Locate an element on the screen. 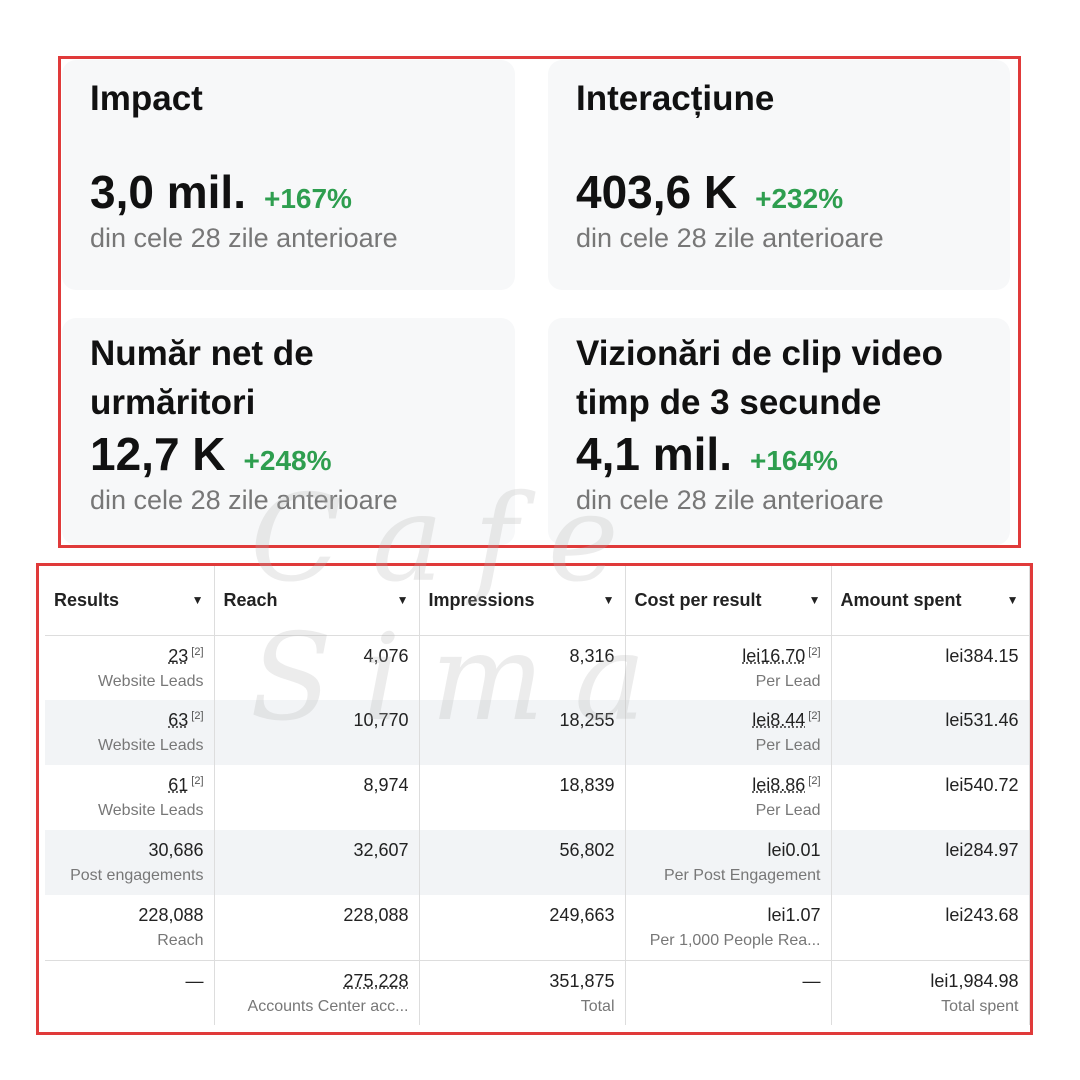  cell-impressions: 249,663 is located at coordinates (522, 927).